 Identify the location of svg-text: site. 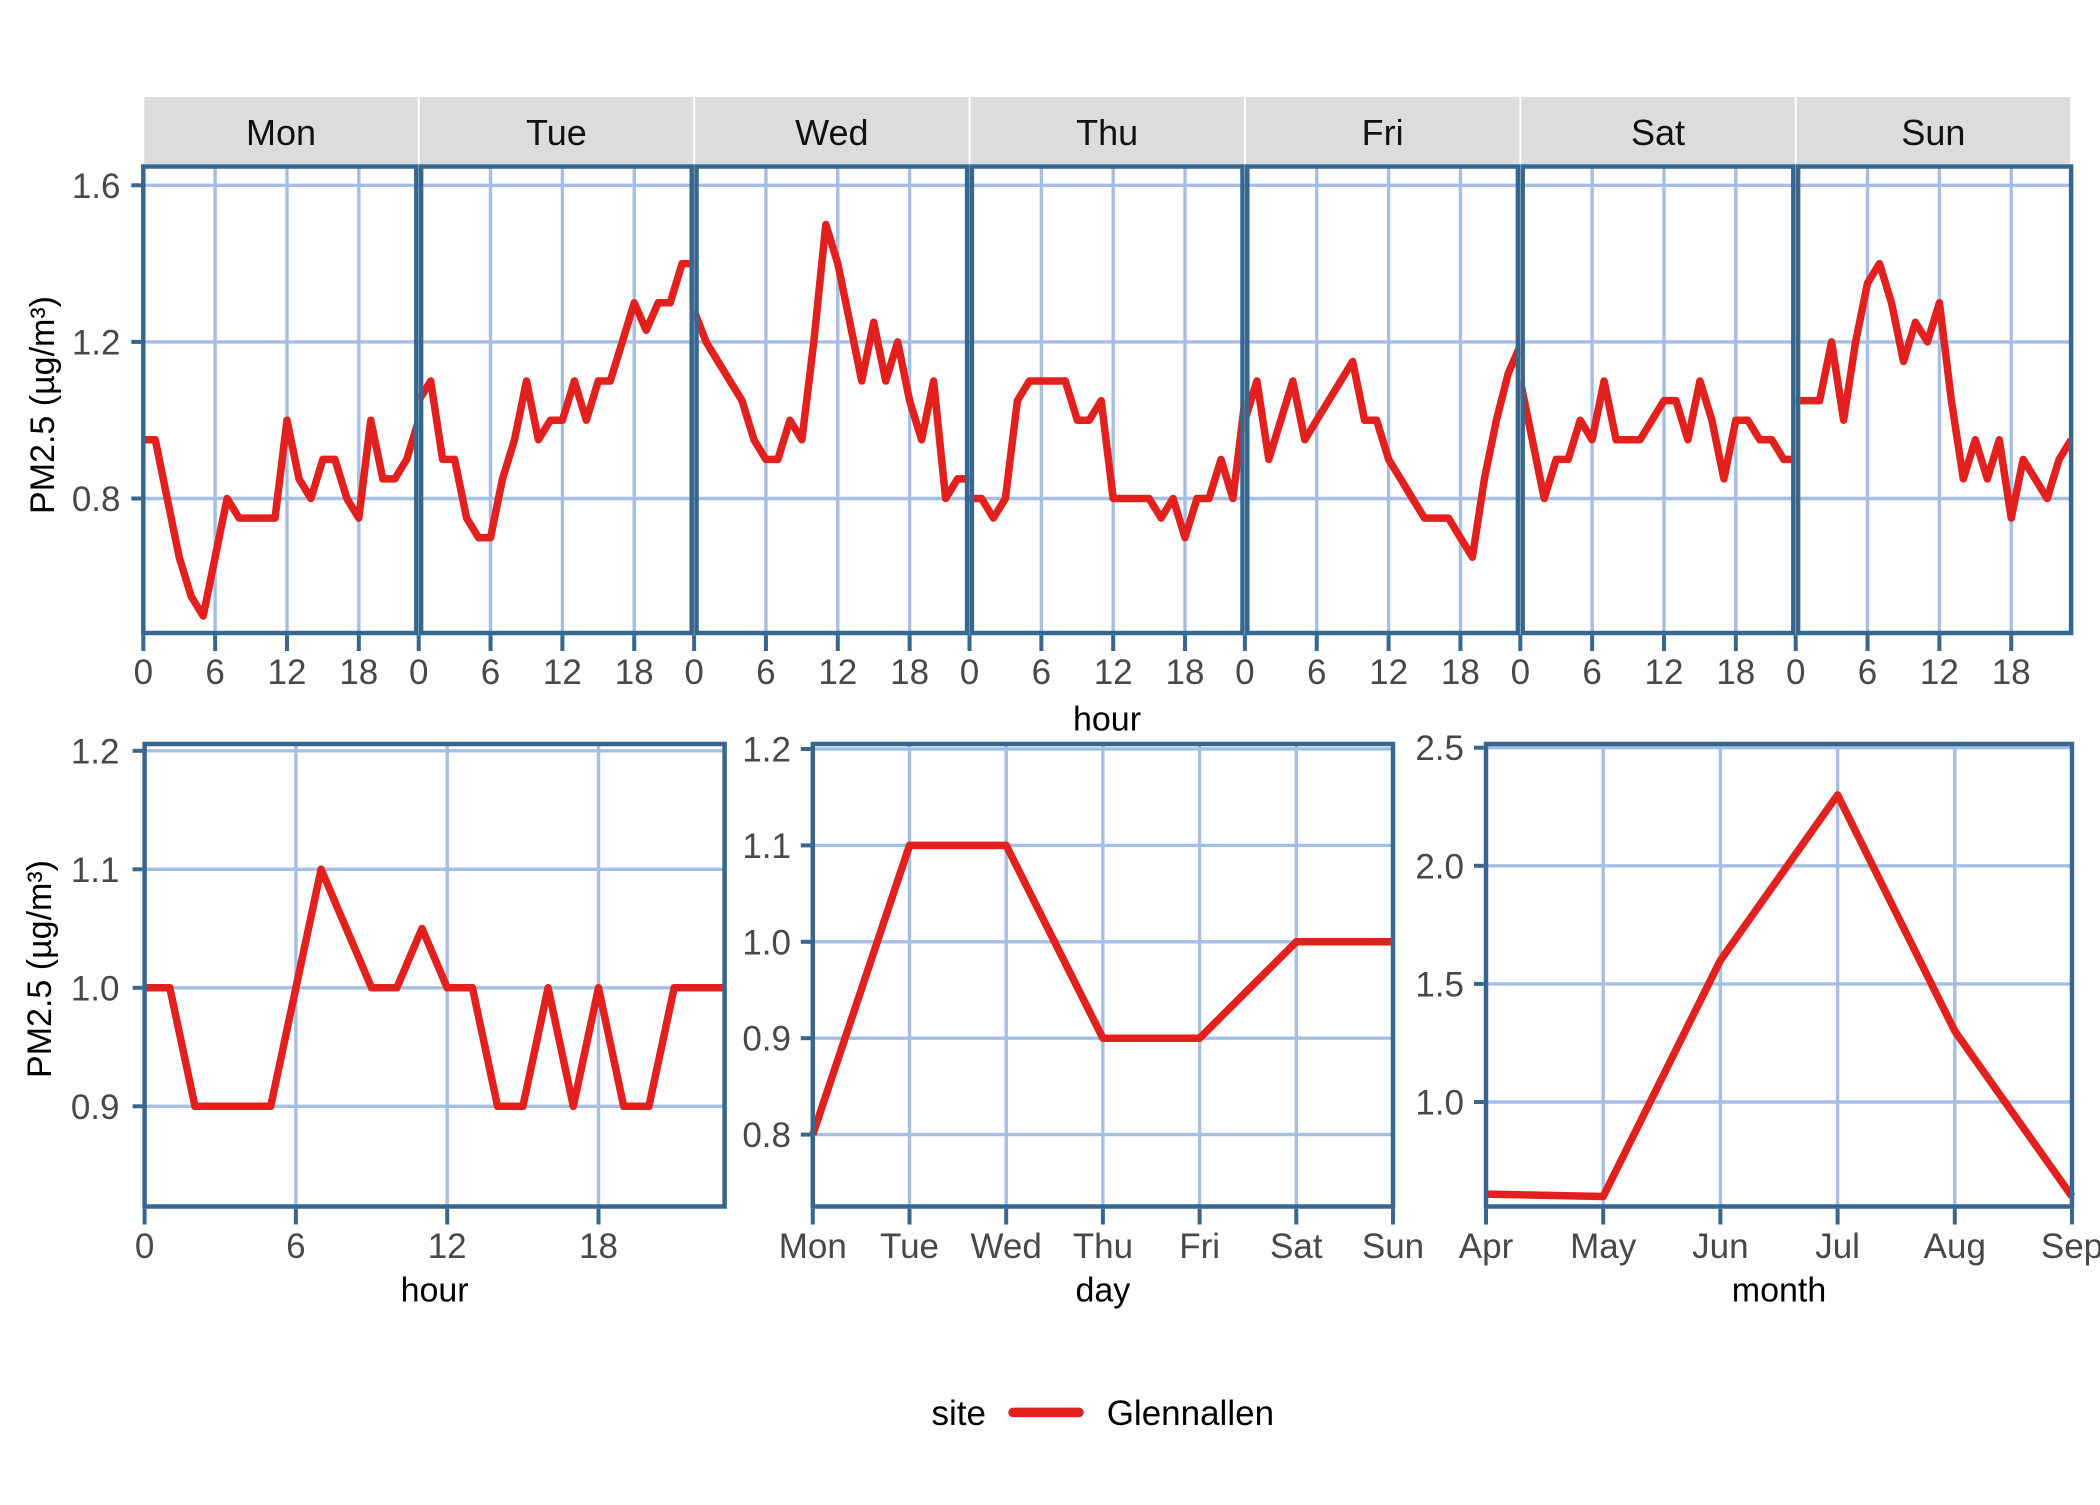
(959, 1413).